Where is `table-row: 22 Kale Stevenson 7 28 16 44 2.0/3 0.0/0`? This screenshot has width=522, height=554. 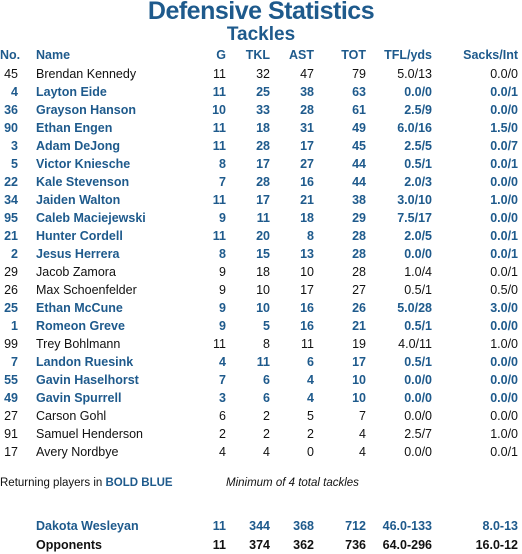 table-row: 22 Kale Stevenson 7 28 16 44 2.0/3 0.0/0 is located at coordinates (261, 182).